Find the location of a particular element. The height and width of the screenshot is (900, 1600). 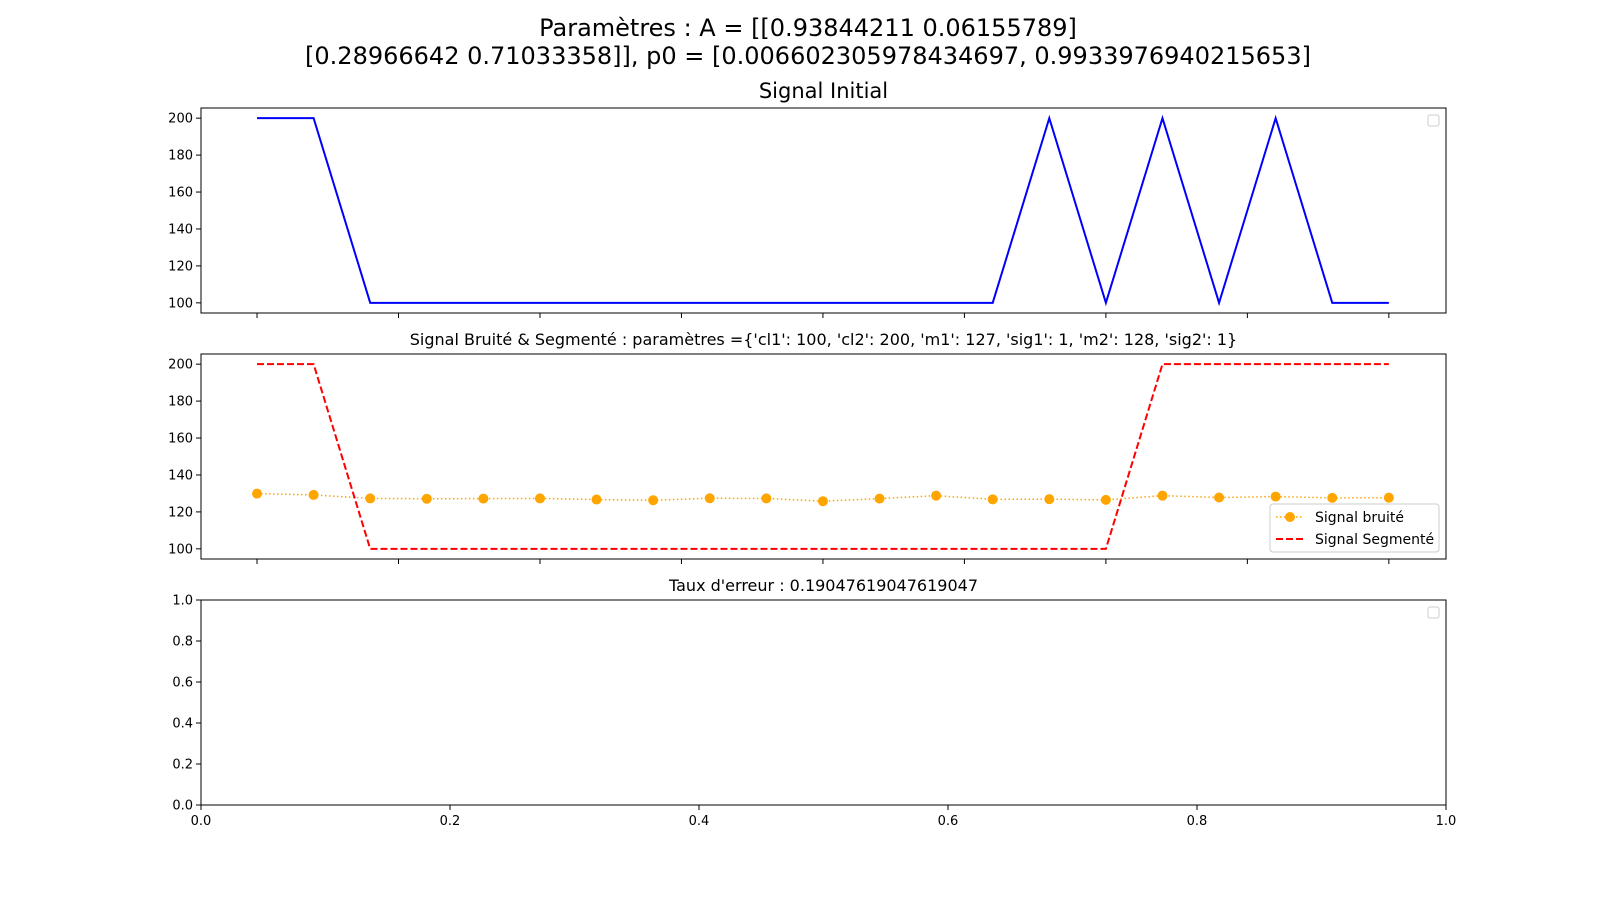

legend-label-signal-segmente: Signal Segmenté is located at coordinates (1374, 540).